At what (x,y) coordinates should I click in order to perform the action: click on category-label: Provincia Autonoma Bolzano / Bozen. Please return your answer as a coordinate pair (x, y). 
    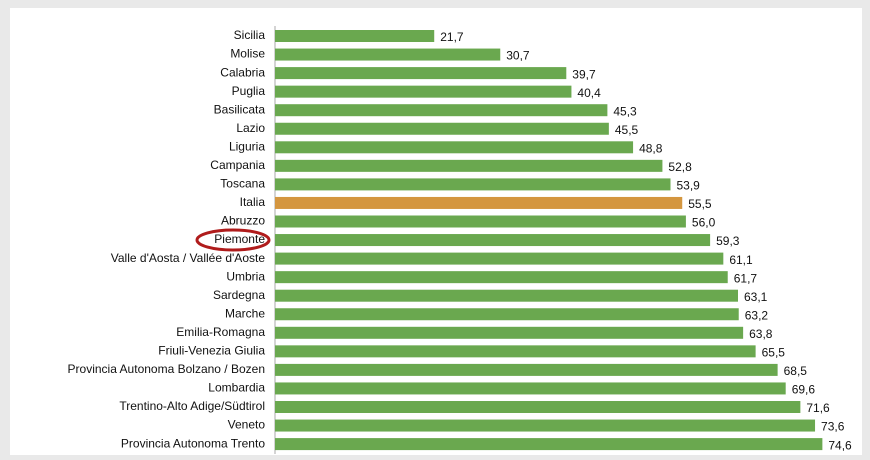
    Looking at the image, I should click on (166, 369).